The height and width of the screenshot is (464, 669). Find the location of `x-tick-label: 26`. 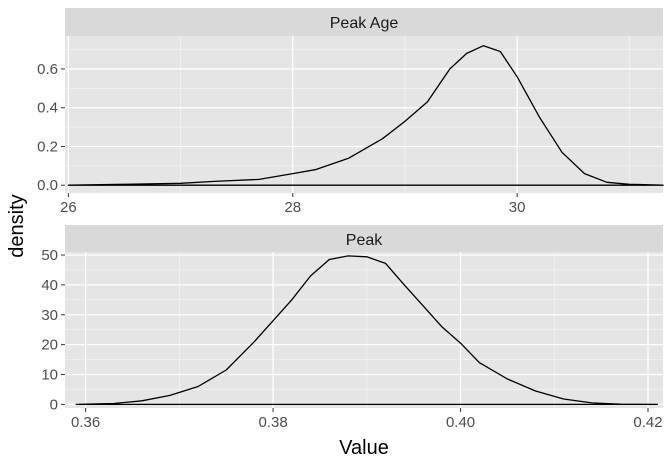

x-tick-label: 26 is located at coordinates (68, 207).